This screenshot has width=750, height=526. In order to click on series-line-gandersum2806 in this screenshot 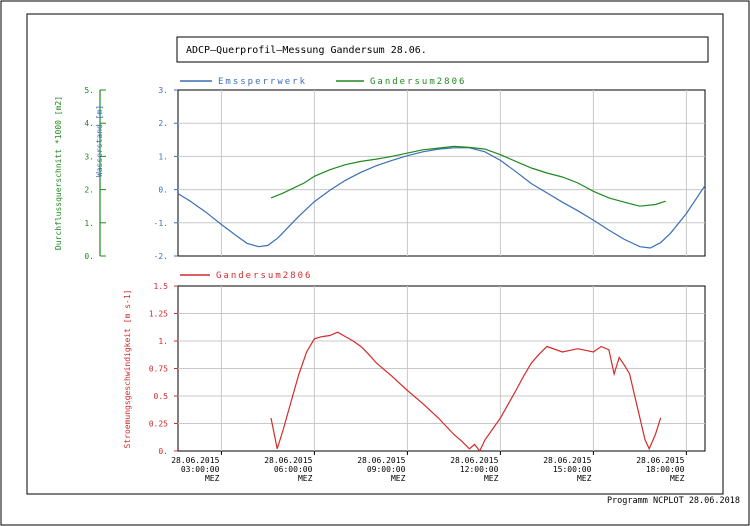, I will do `click(468, 176)`.